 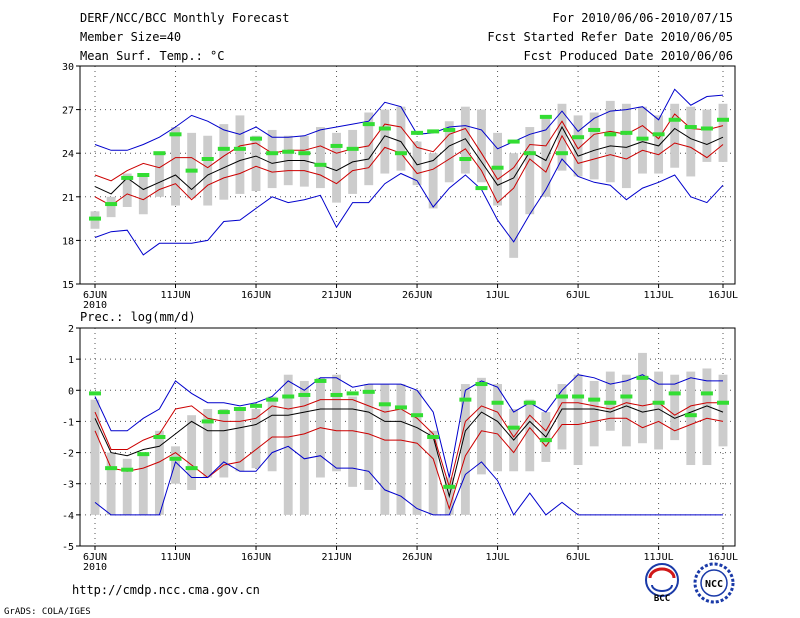 What do you see at coordinates (71, 329) in the screenshot?
I see `y-tick-label: 2` at bounding box center [71, 329].